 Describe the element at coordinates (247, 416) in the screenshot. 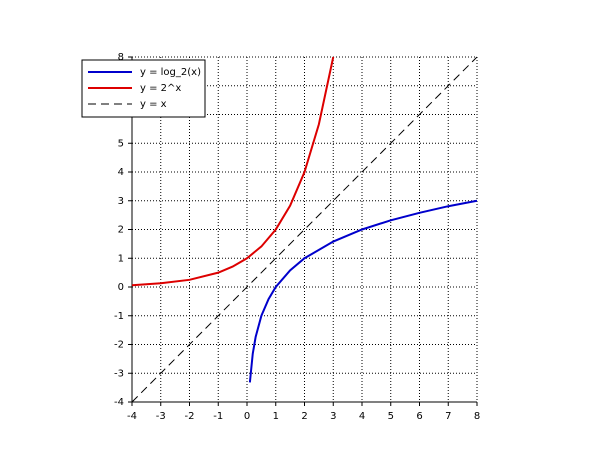

I see `x-tick-label: 0` at that location.